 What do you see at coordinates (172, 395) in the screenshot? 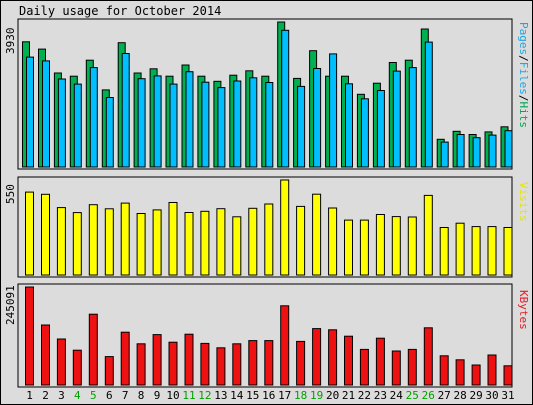
I see `day-label: 10` at bounding box center [172, 395].